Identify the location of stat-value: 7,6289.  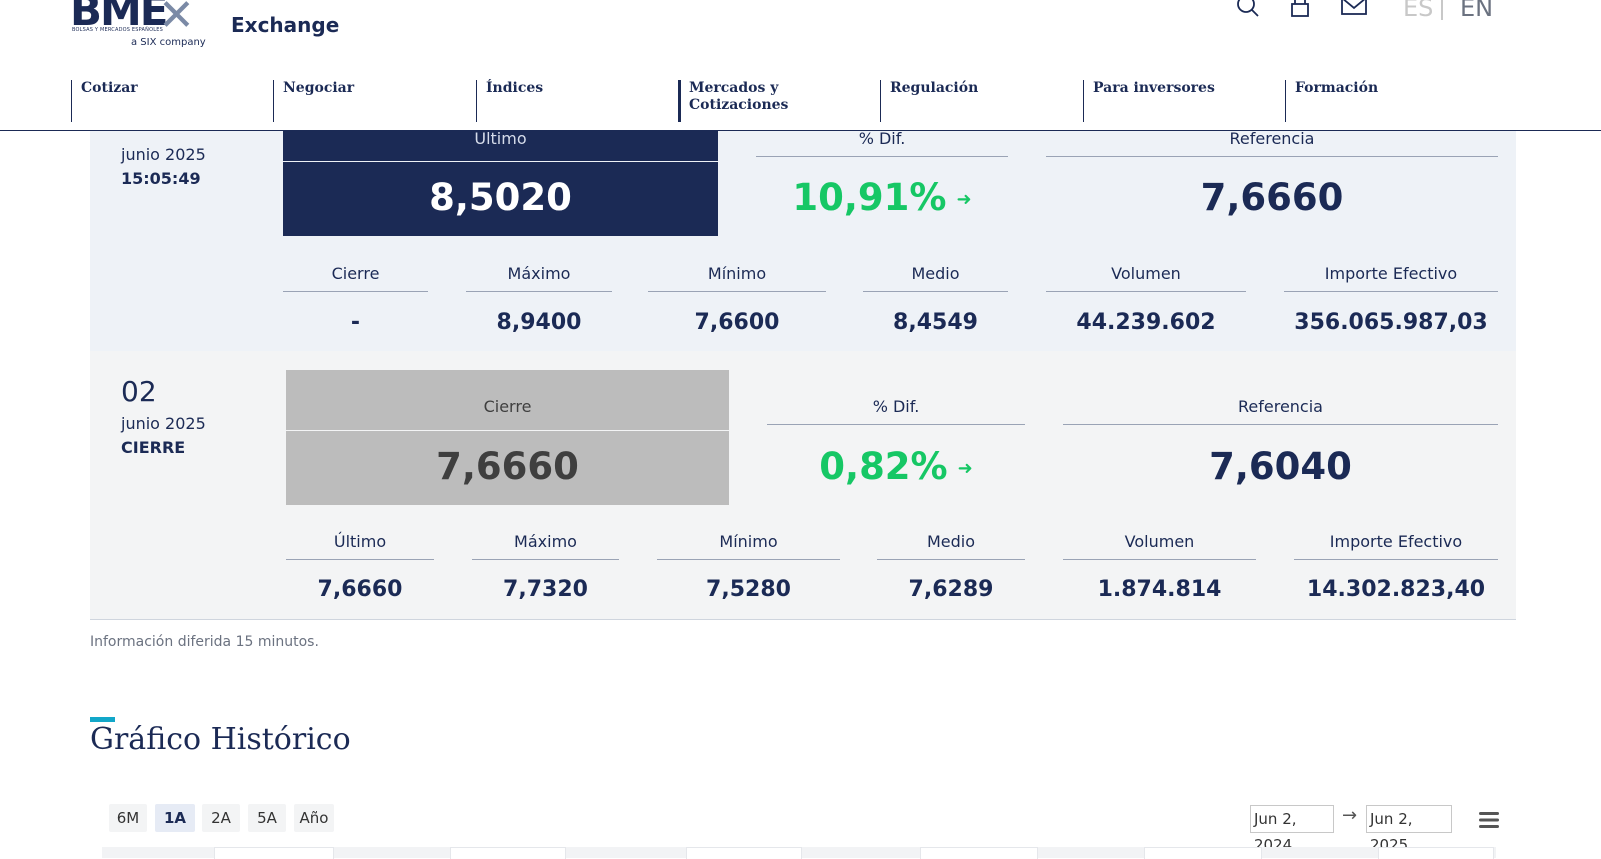
(951, 589).